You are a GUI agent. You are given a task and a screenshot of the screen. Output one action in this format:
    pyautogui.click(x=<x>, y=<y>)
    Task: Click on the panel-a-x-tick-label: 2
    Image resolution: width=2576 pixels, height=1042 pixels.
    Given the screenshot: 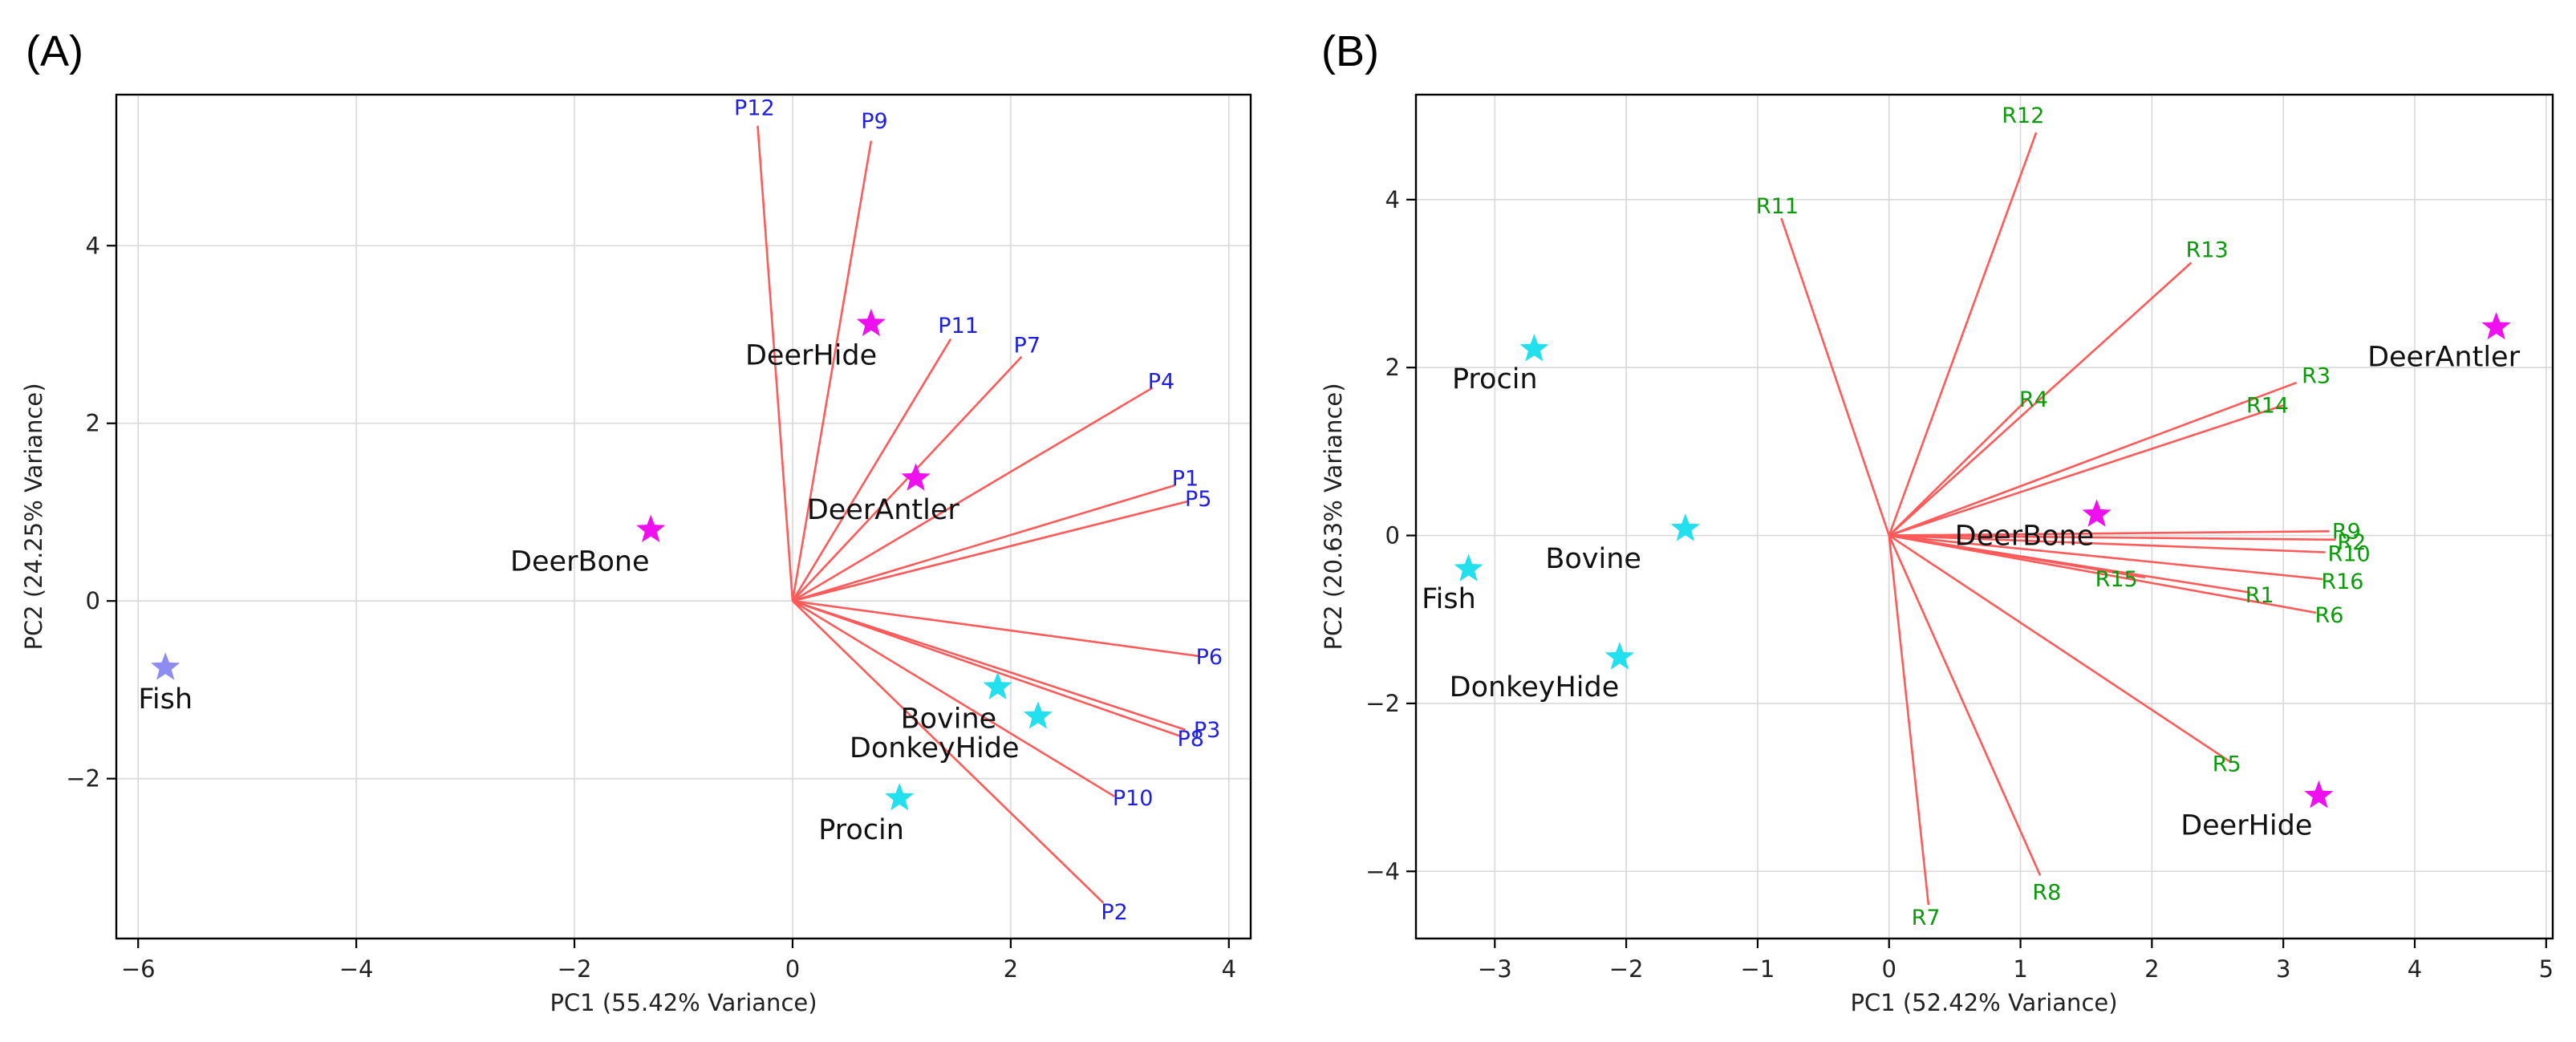 What is the action you would take?
    pyautogui.click(x=1011, y=969)
    